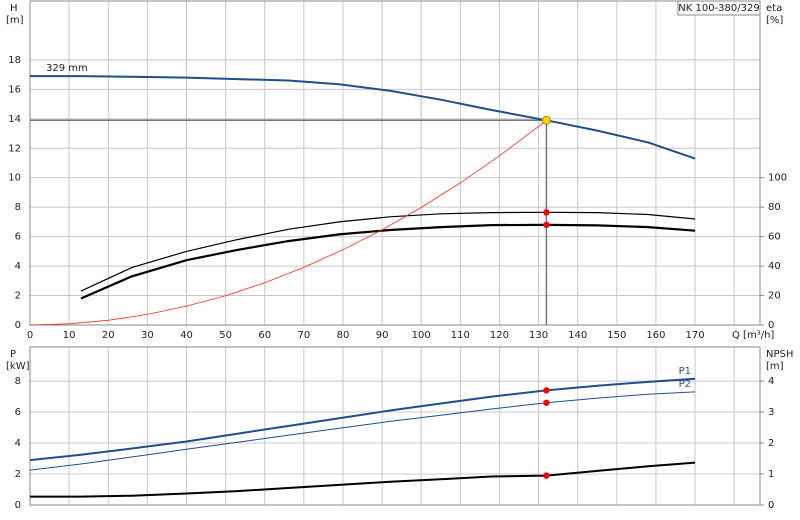  Describe the element at coordinates (771, 412) in the screenshot. I see `y2-tick-label: 3` at that location.